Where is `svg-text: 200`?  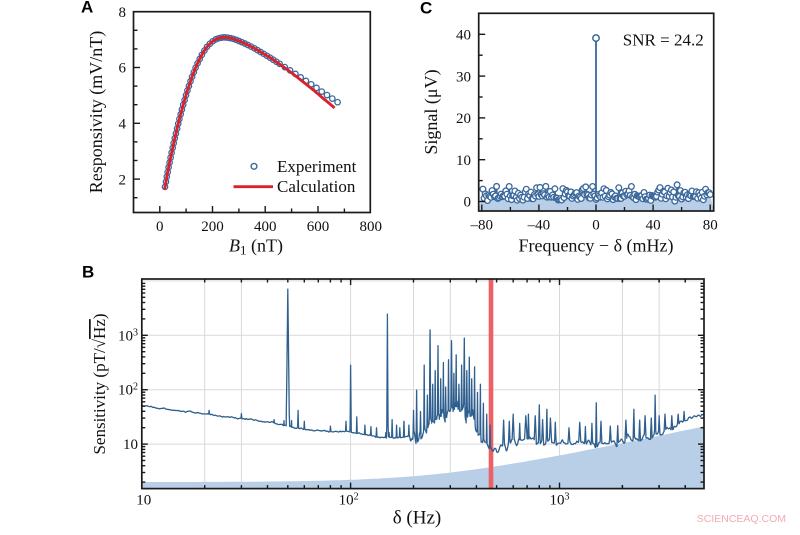
svg-text: 200 is located at coordinates (212, 227).